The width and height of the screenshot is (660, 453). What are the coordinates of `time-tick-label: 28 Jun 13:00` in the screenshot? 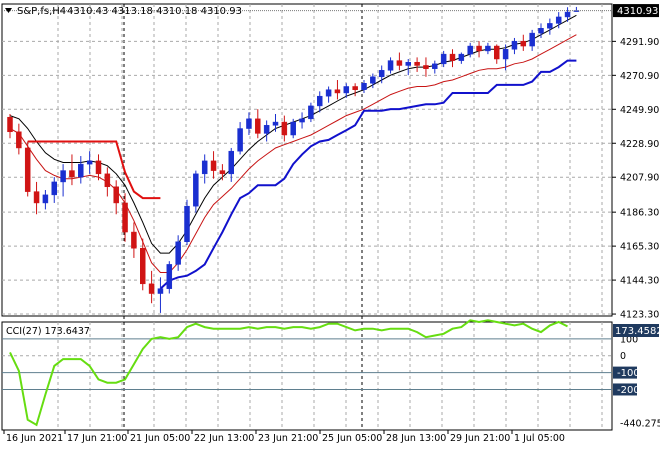 It's located at (416, 438).